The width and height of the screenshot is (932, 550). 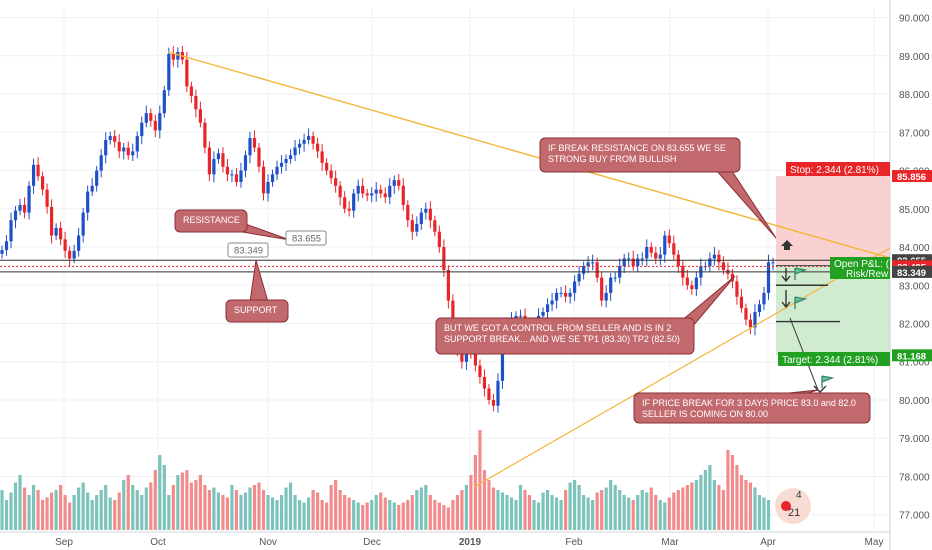 What do you see at coordinates (793, 506) in the screenshot?
I see `watermark-logo: 4 21` at bounding box center [793, 506].